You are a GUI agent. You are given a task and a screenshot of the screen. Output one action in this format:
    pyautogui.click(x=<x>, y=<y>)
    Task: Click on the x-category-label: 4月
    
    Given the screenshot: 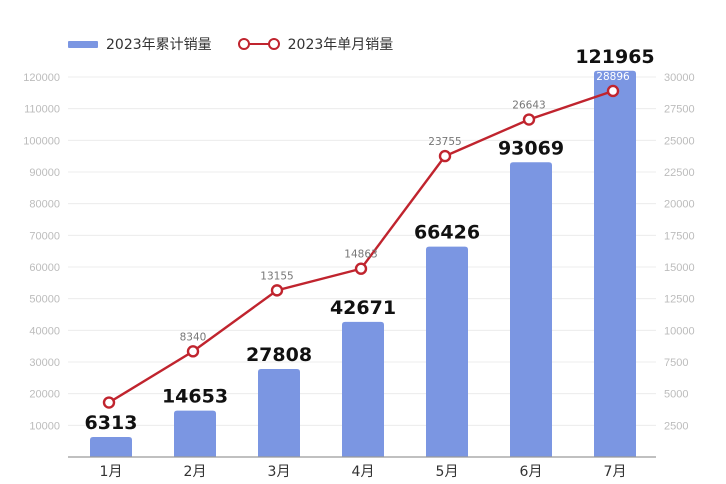 What is the action you would take?
    pyautogui.click(x=363, y=472)
    